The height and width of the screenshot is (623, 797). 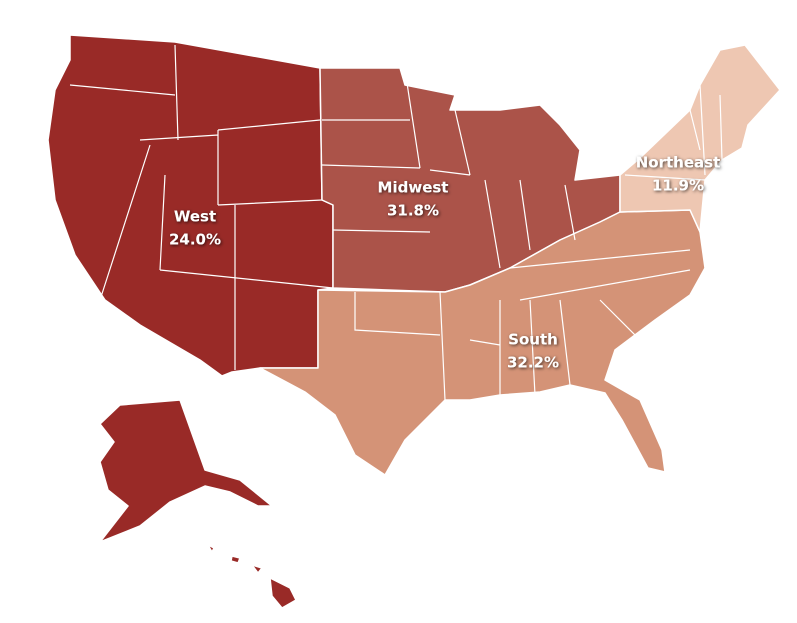 I want to click on region-name: West, so click(x=195, y=217).